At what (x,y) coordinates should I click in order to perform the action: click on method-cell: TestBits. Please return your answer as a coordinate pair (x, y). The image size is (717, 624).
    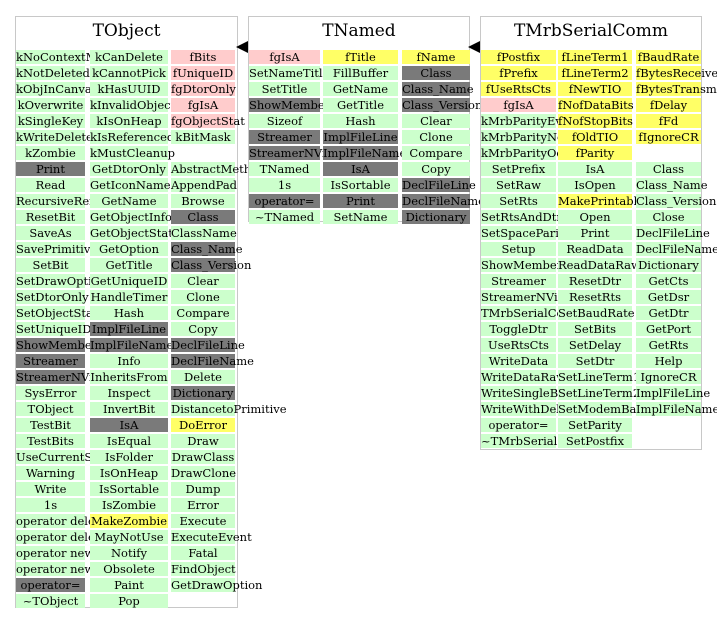
    Looking at the image, I should click on (50, 441).